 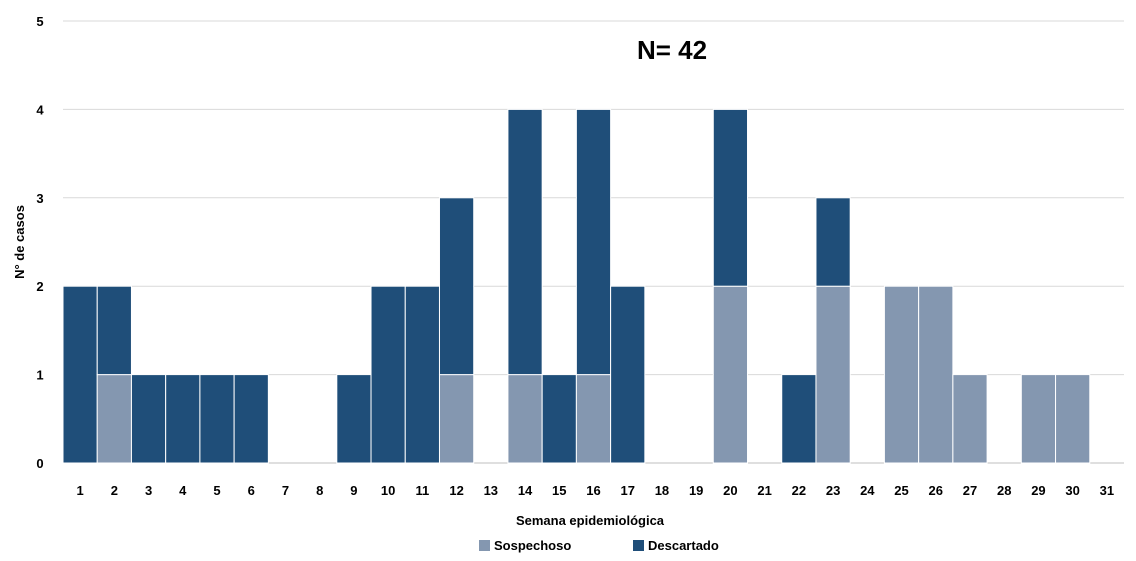 What do you see at coordinates (319, 490) in the screenshot?
I see `x-tick-label-8: 8` at bounding box center [319, 490].